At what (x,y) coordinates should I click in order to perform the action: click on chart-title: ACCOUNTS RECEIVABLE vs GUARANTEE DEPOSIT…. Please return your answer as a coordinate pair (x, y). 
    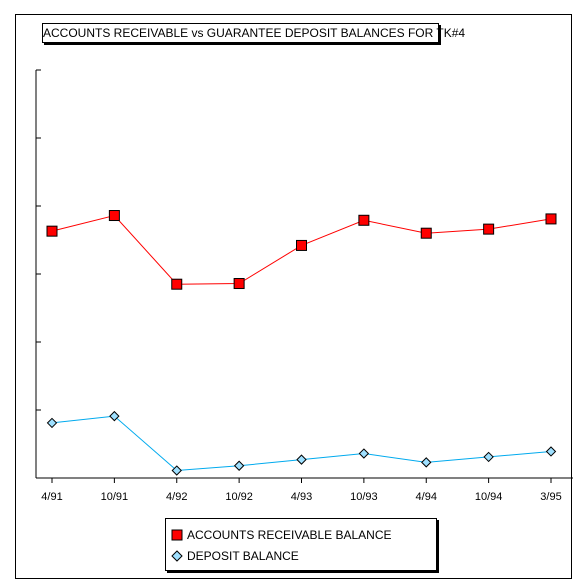
    Looking at the image, I should click on (253, 33).